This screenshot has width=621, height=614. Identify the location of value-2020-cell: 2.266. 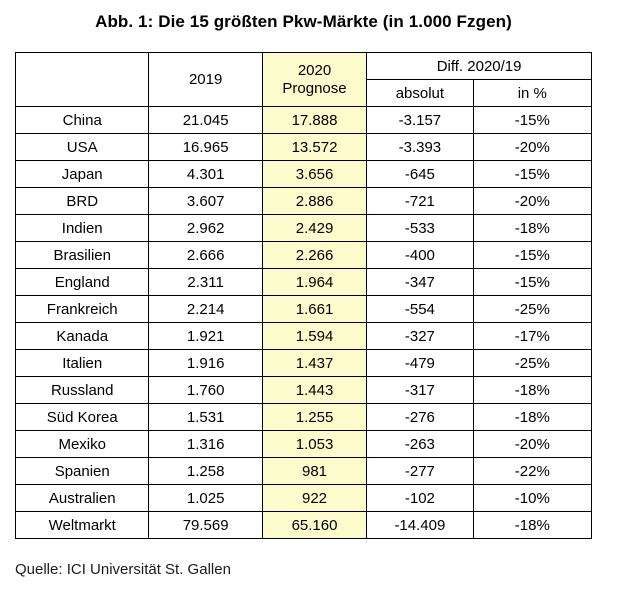
(314, 255).